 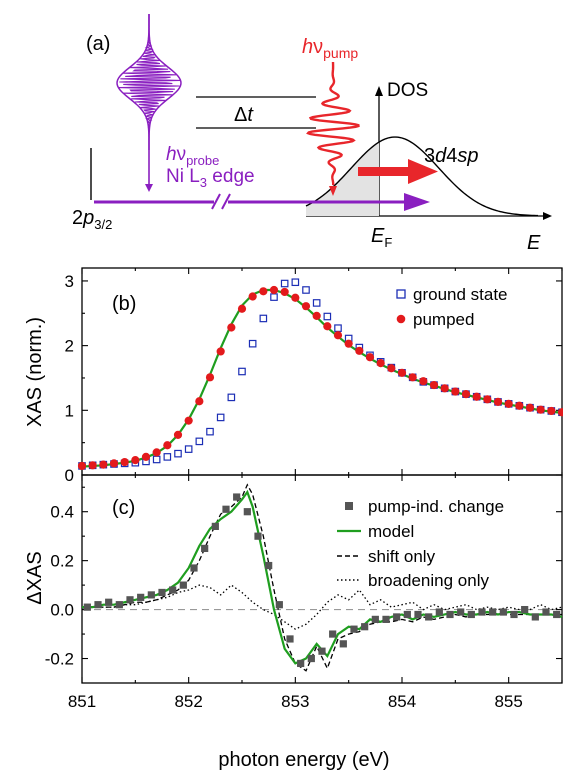 What do you see at coordinates (92, 219) in the screenshot?
I see `core-level-label: 2p3/2` at bounding box center [92, 219].